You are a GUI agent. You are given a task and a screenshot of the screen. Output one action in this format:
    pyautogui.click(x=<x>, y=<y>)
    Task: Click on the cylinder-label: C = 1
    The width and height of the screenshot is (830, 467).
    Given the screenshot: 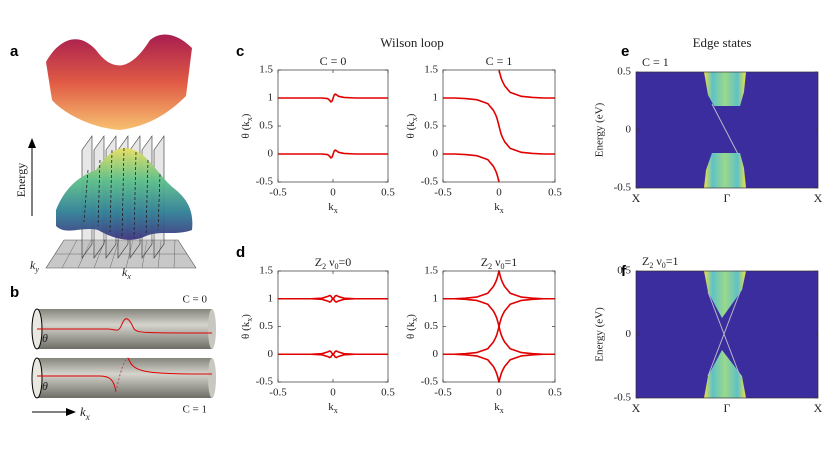 What is the action you would take?
    pyautogui.click(x=194, y=410)
    